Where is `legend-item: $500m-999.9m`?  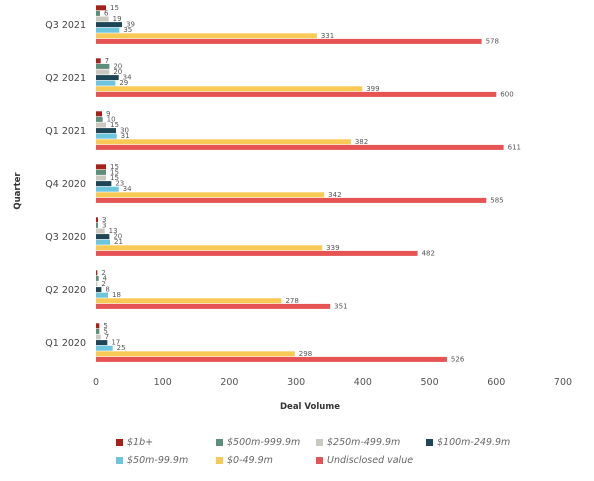
legend-item: $500m-999.9m is located at coordinates (266, 442).